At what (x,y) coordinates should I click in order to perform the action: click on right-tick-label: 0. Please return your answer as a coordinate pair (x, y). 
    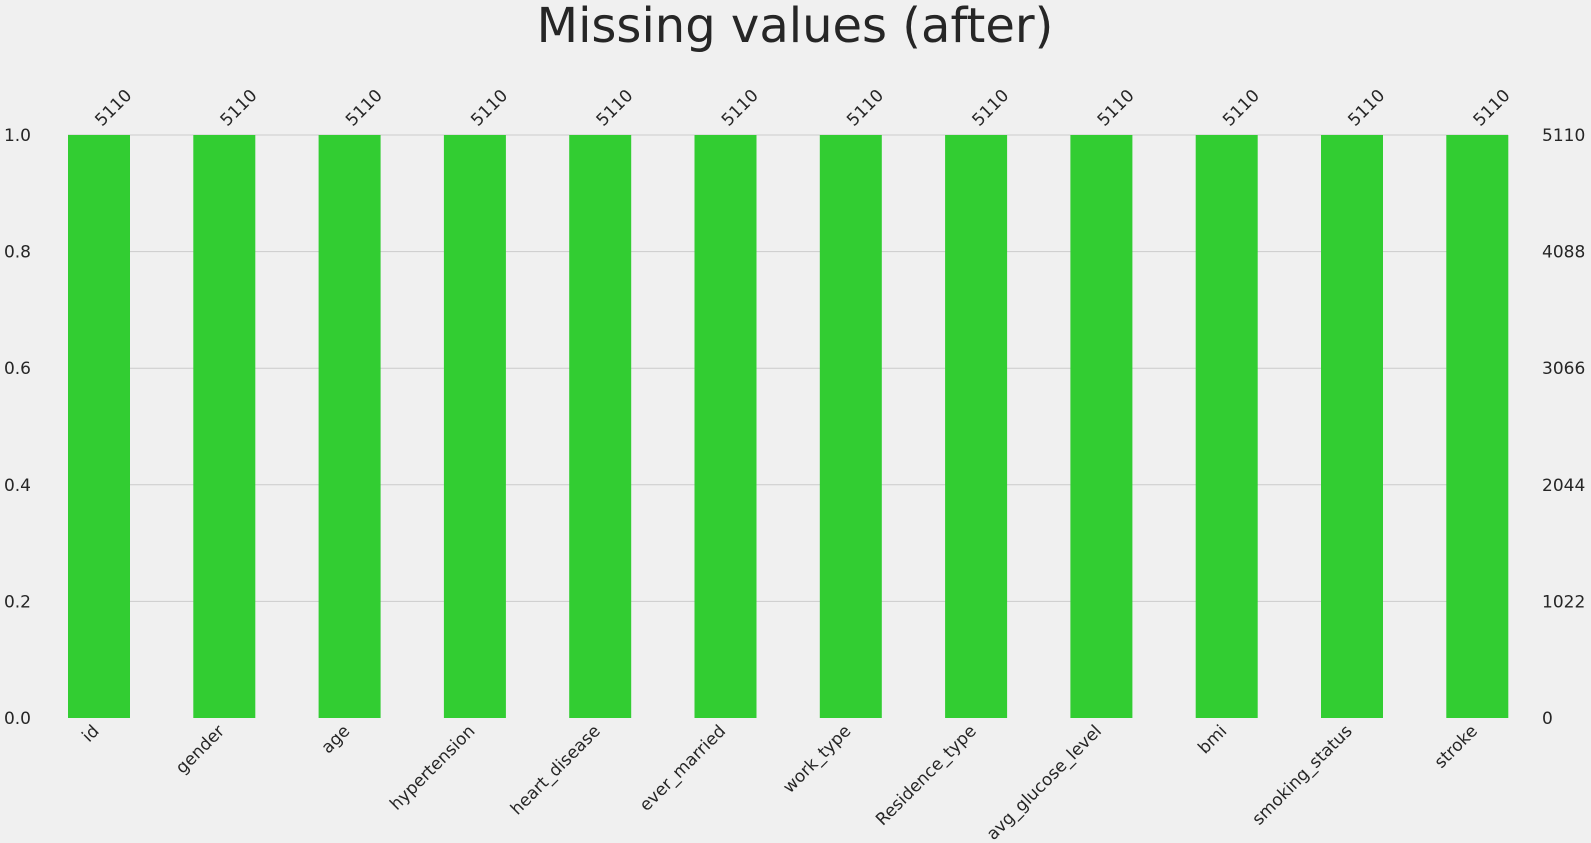
    Looking at the image, I should click on (1547, 719).